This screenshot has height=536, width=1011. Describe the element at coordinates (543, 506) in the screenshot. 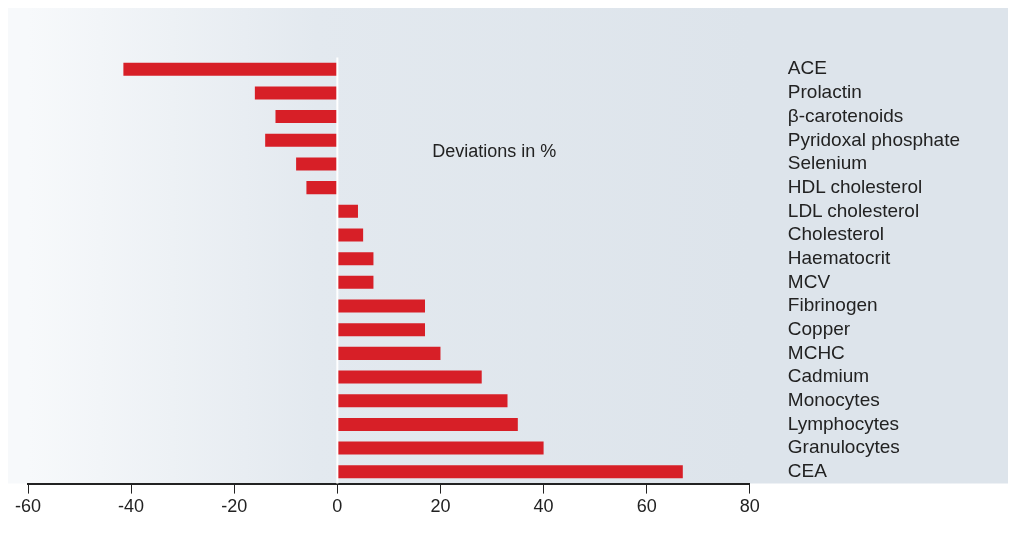

I see `x-tick-label: 40` at that location.